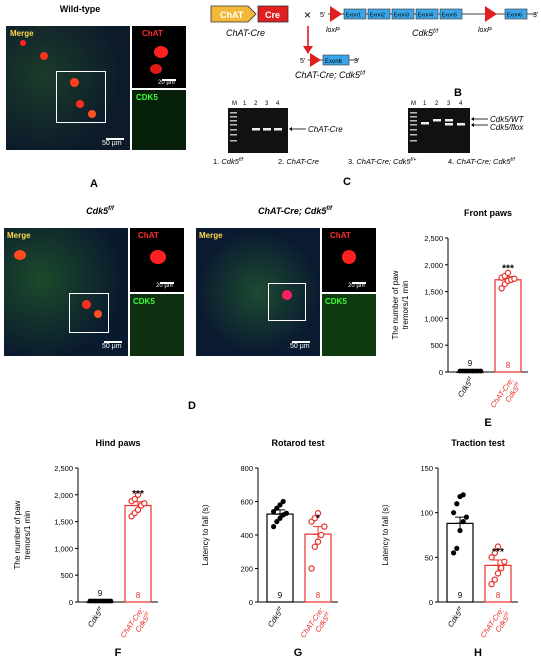 This screenshot has width=541, height=660. I want to click on chart-title: Hind paws, so click(117, 443).